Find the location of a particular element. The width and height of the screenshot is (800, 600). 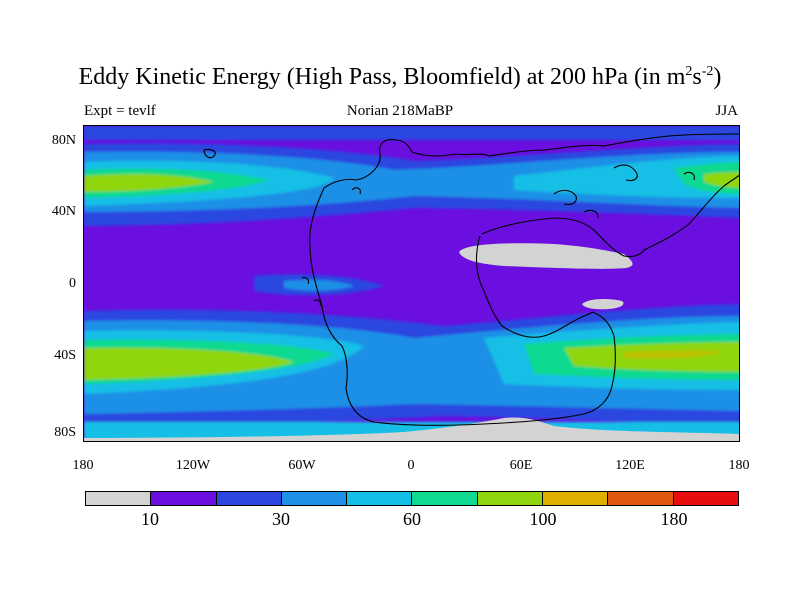

lon-tick-60e: 60E is located at coordinates (521, 465).